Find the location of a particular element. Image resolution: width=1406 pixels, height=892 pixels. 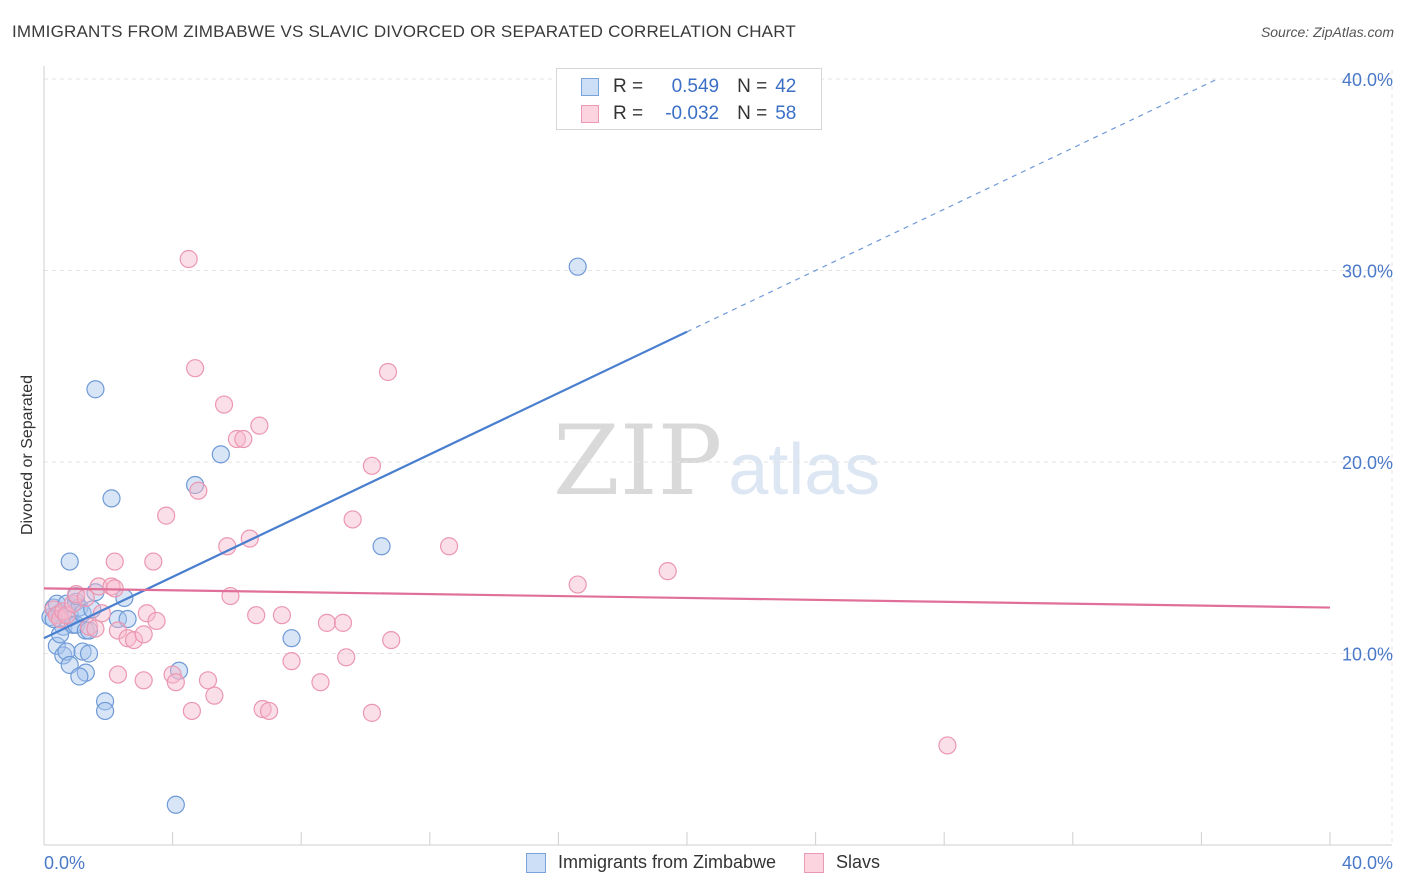

trendline-slavs is located at coordinates (687, 598).